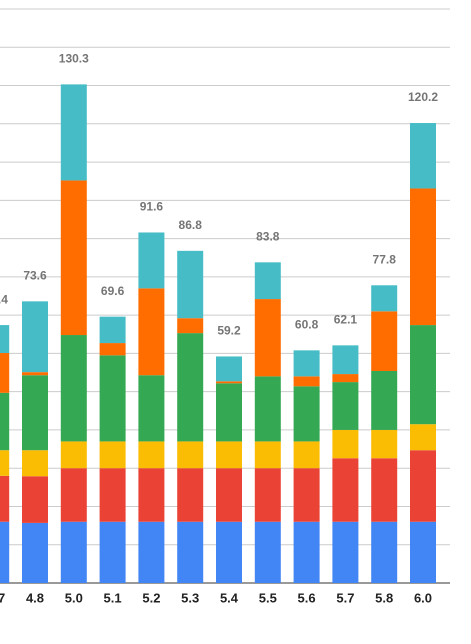  What do you see at coordinates (35, 597) in the screenshot?
I see `x-tick-label: 4.8` at bounding box center [35, 597].